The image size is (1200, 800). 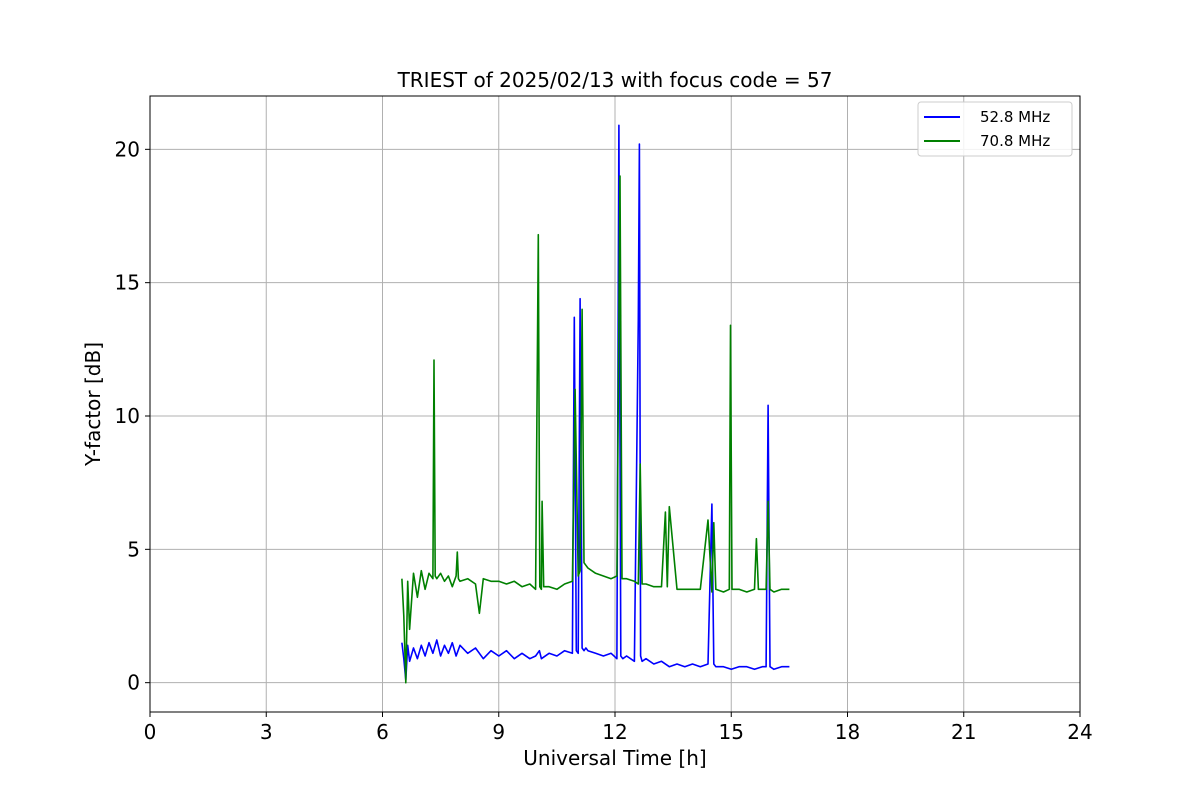 I want to click on y-tick-label: 5, so click(x=133, y=549).